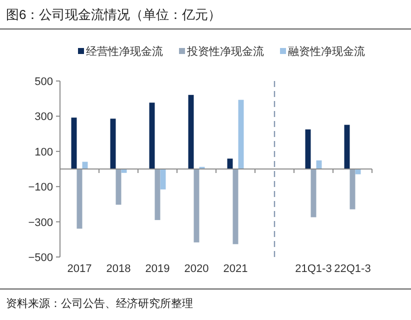  What do you see at coordinates (118, 269) in the screenshot?
I see `x-tick-label: 2018` at bounding box center [118, 269].